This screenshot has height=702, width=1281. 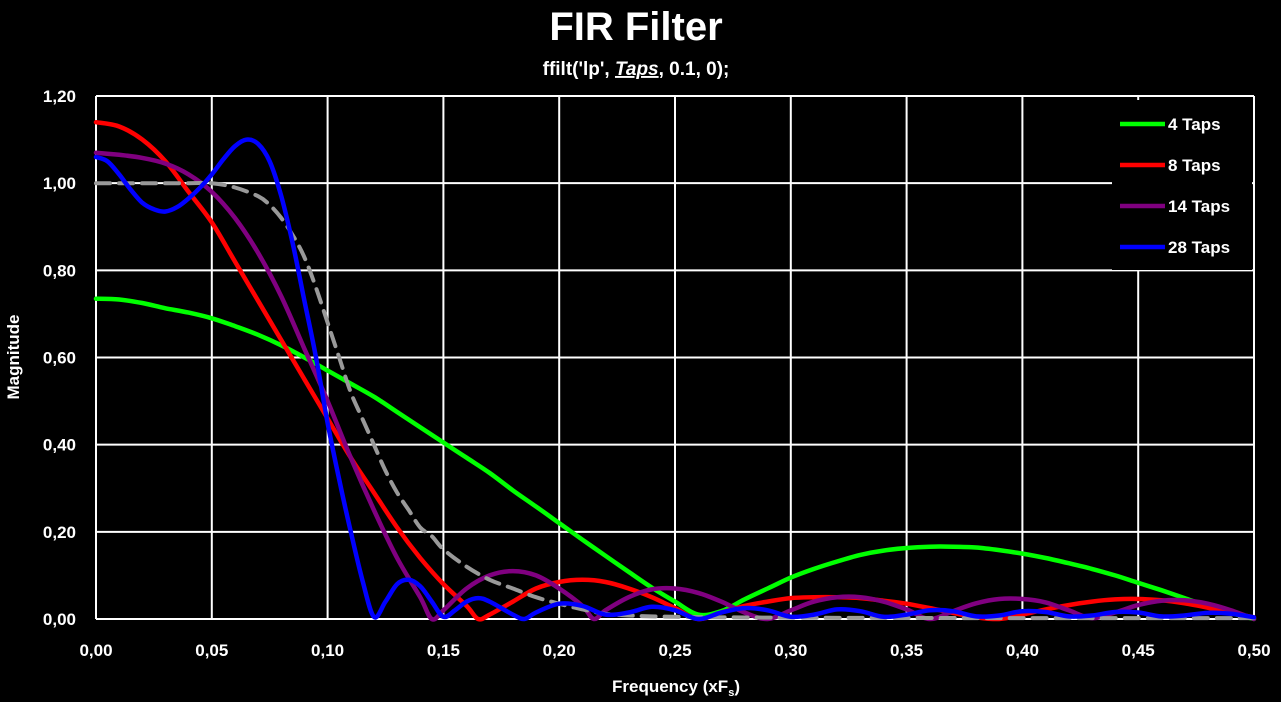 What do you see at coordinates (13, 357) in the screenshot?
I see `y-axis-label: Magnitude` at bounding box center [13, 357].